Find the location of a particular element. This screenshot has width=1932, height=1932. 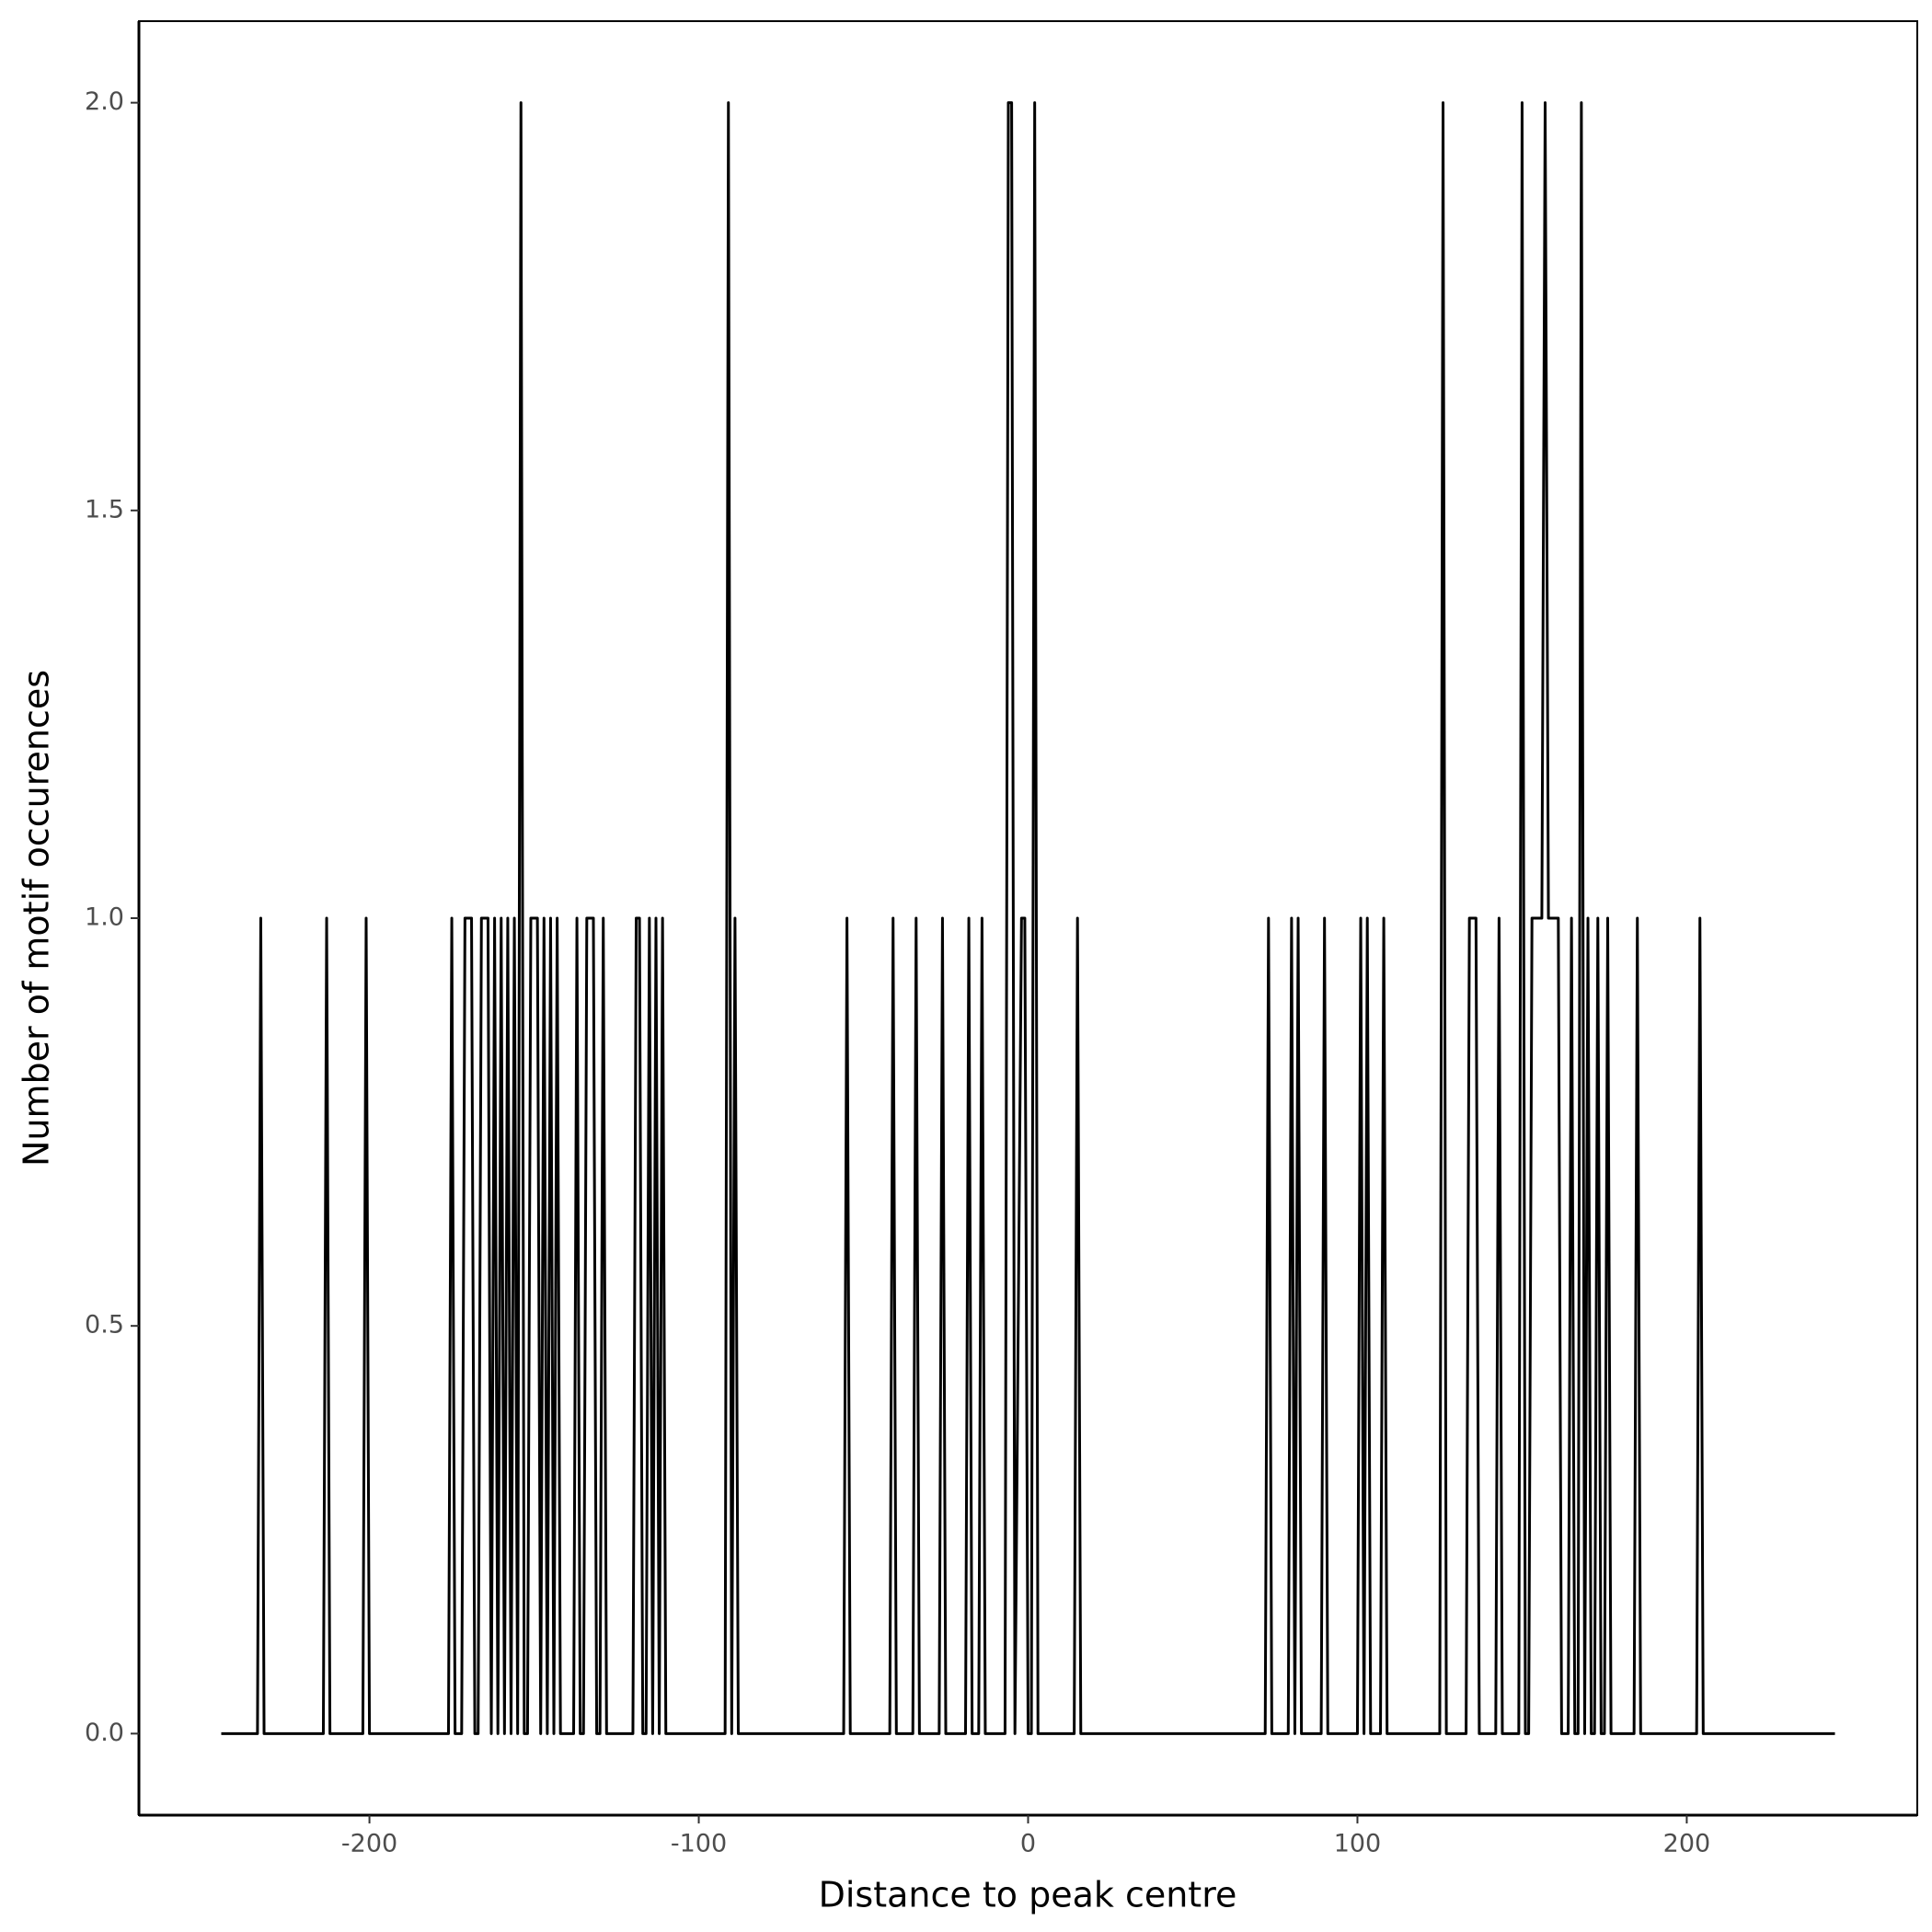

y-axis-title: Number of motif occurences is located at coordinates (37, 918).